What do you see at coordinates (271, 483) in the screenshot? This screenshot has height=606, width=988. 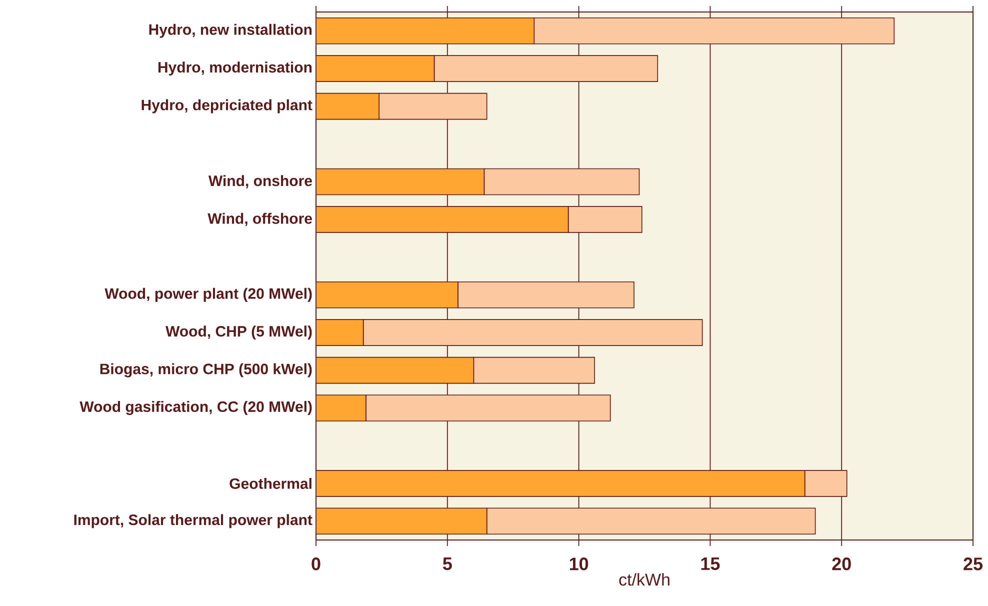 I see `y-tick-label: Geothermal` at bounding box center [271, 483].